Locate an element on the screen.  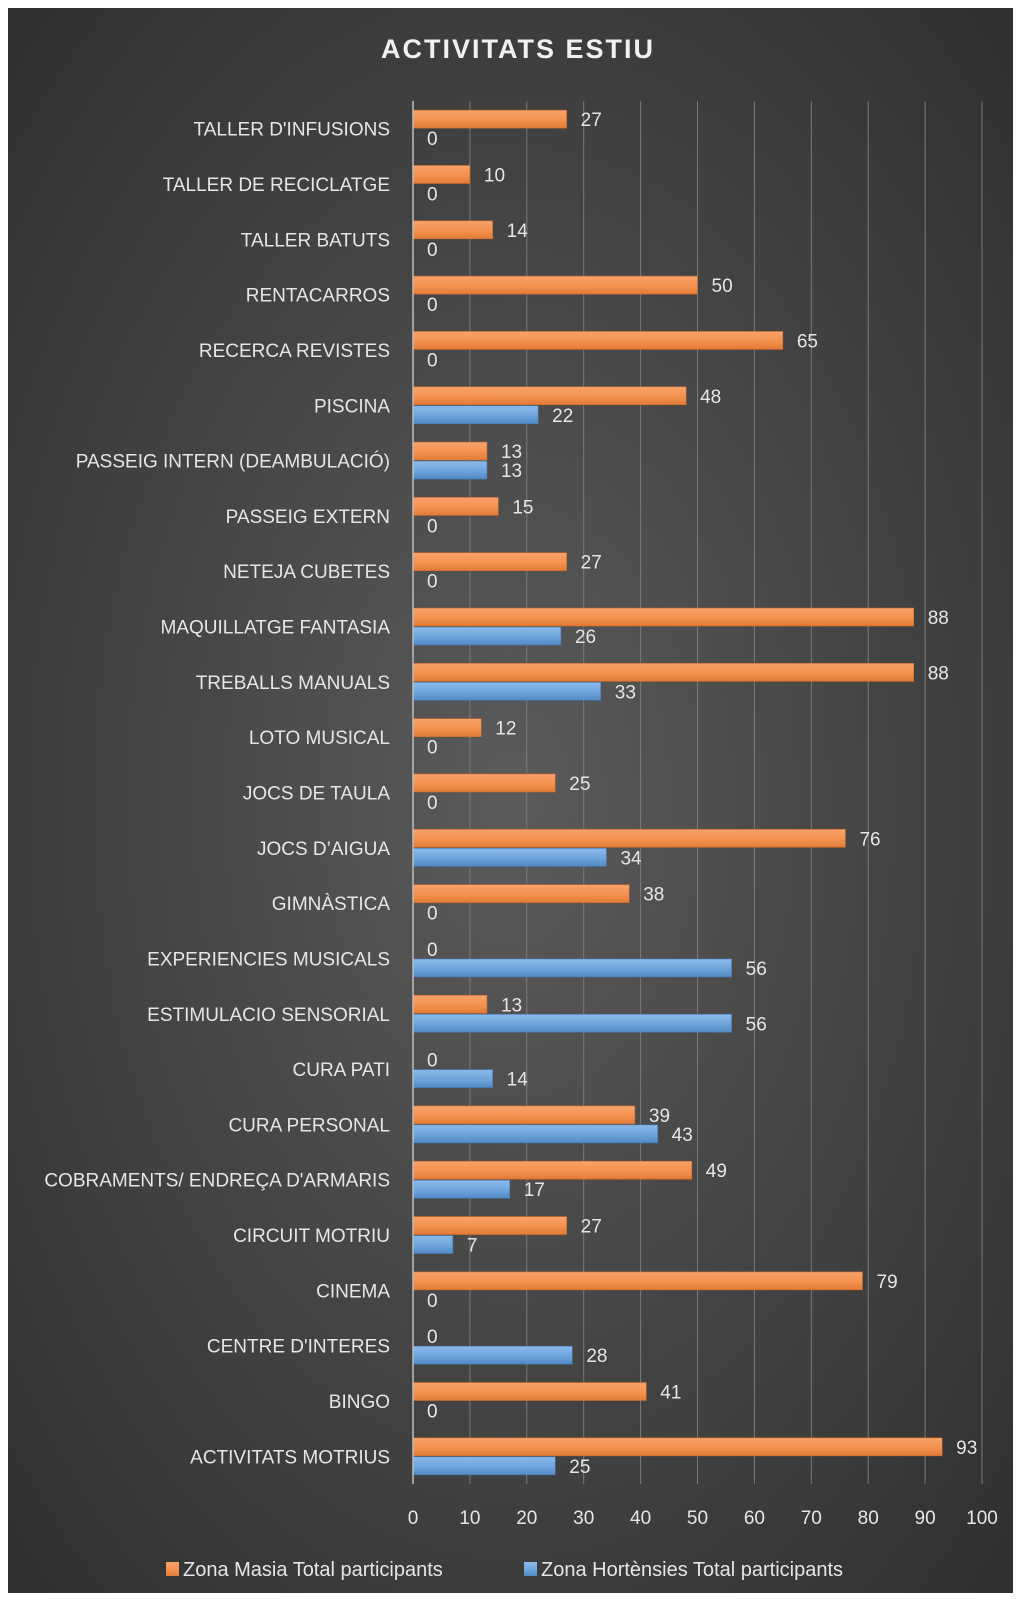
category-label: RECERCA REVISTES is located at coordinates (294, 351).